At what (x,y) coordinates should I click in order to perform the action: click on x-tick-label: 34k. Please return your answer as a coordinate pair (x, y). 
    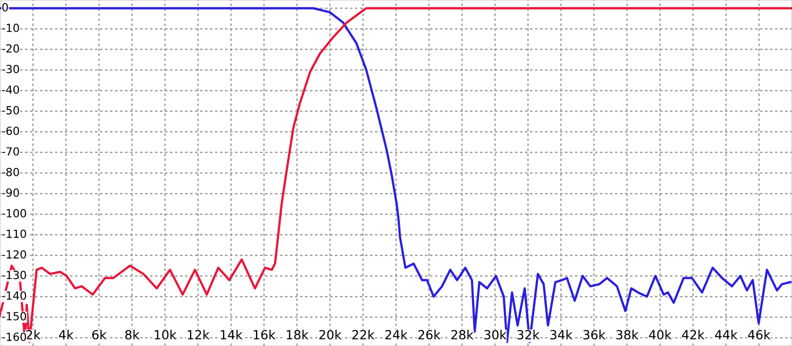
    Looking at the image, I should click on (561, 335).